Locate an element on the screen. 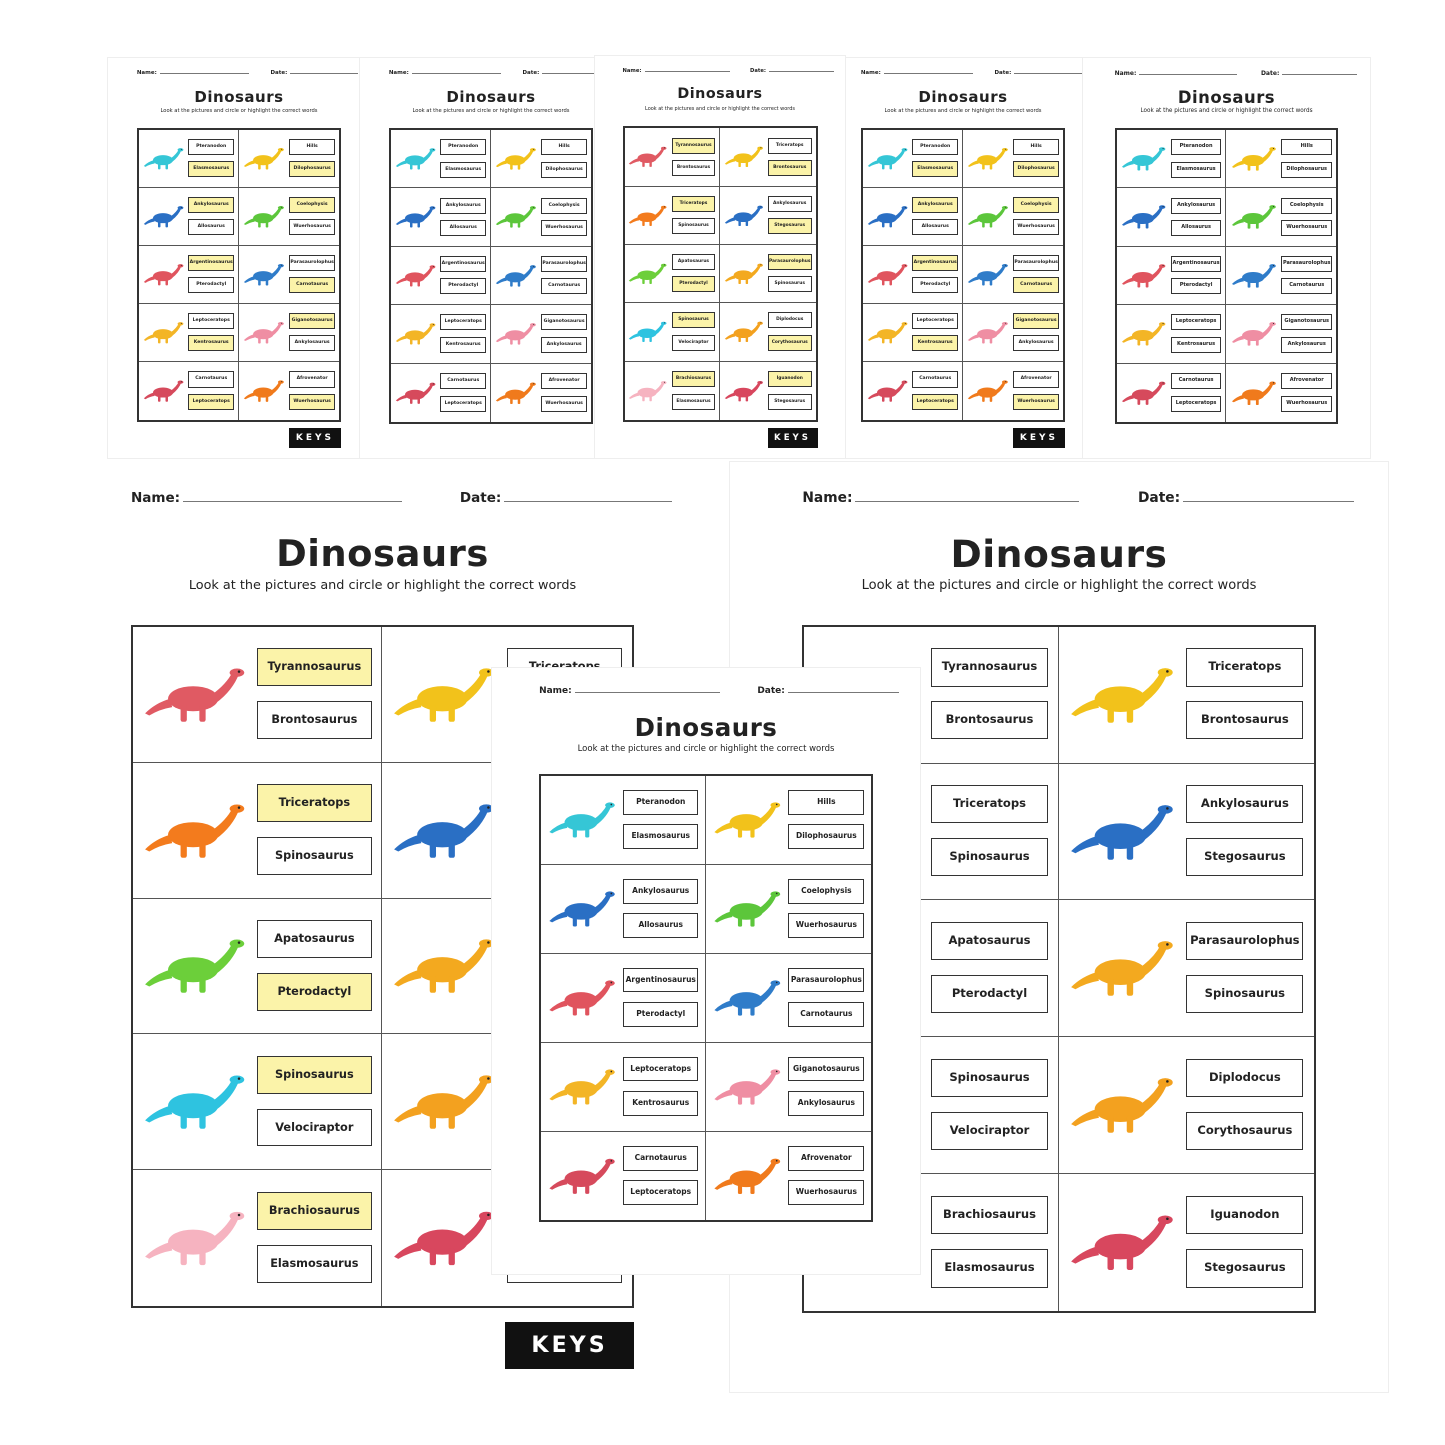  word-choice-button: Afrovenator is located at coordinates (826, 1158).